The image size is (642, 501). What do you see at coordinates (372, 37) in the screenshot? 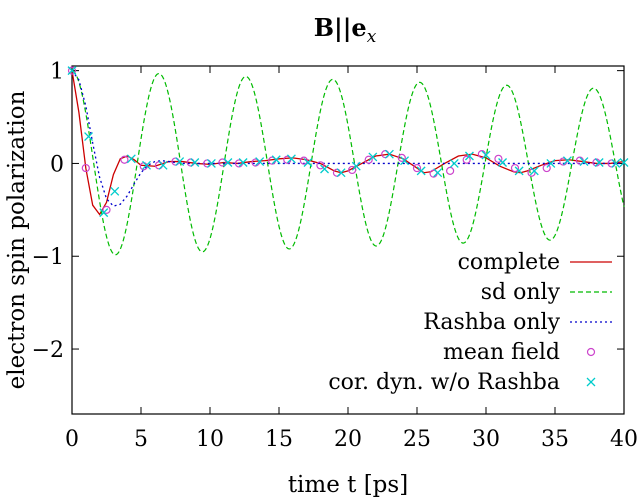
I see `chart-title-subscript: x` at bounding box center [372, 37].